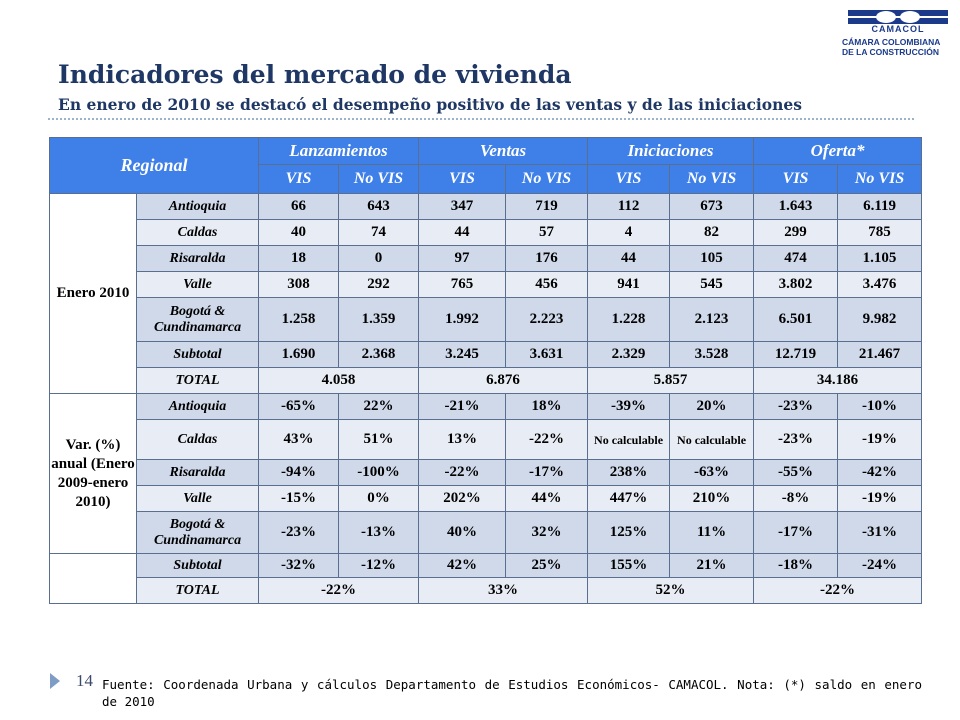 This screenshot has height=720, width=960. What do you see at coordinates (299, 284) in the screenshot?
I see `table-cell: 308` at bounding box center [299, 284].